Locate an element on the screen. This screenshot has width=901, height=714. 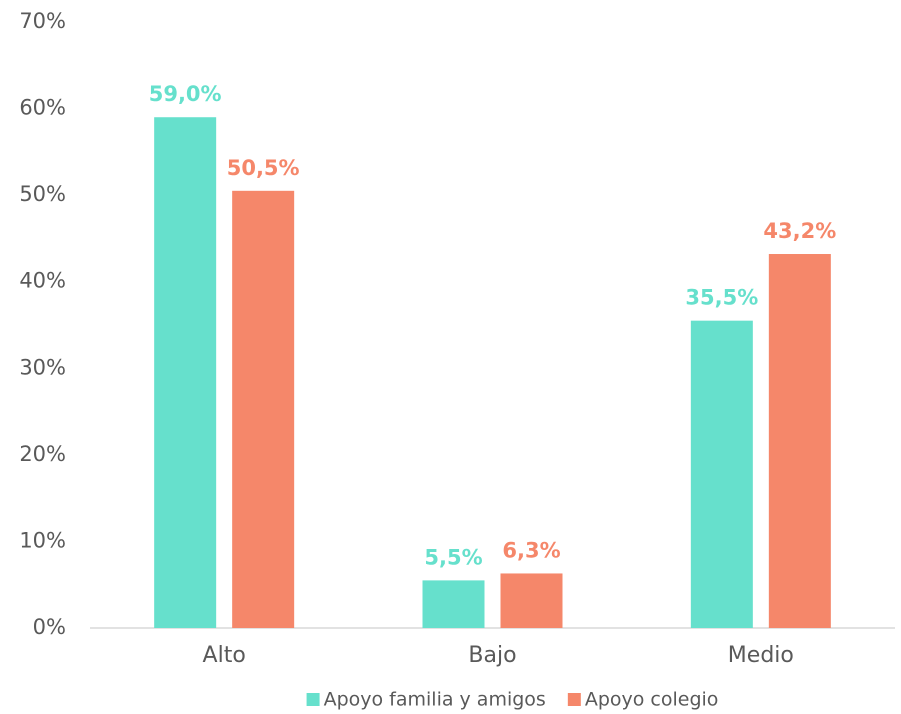
x-tick-label: Medio is located at coordinates (761, 655).